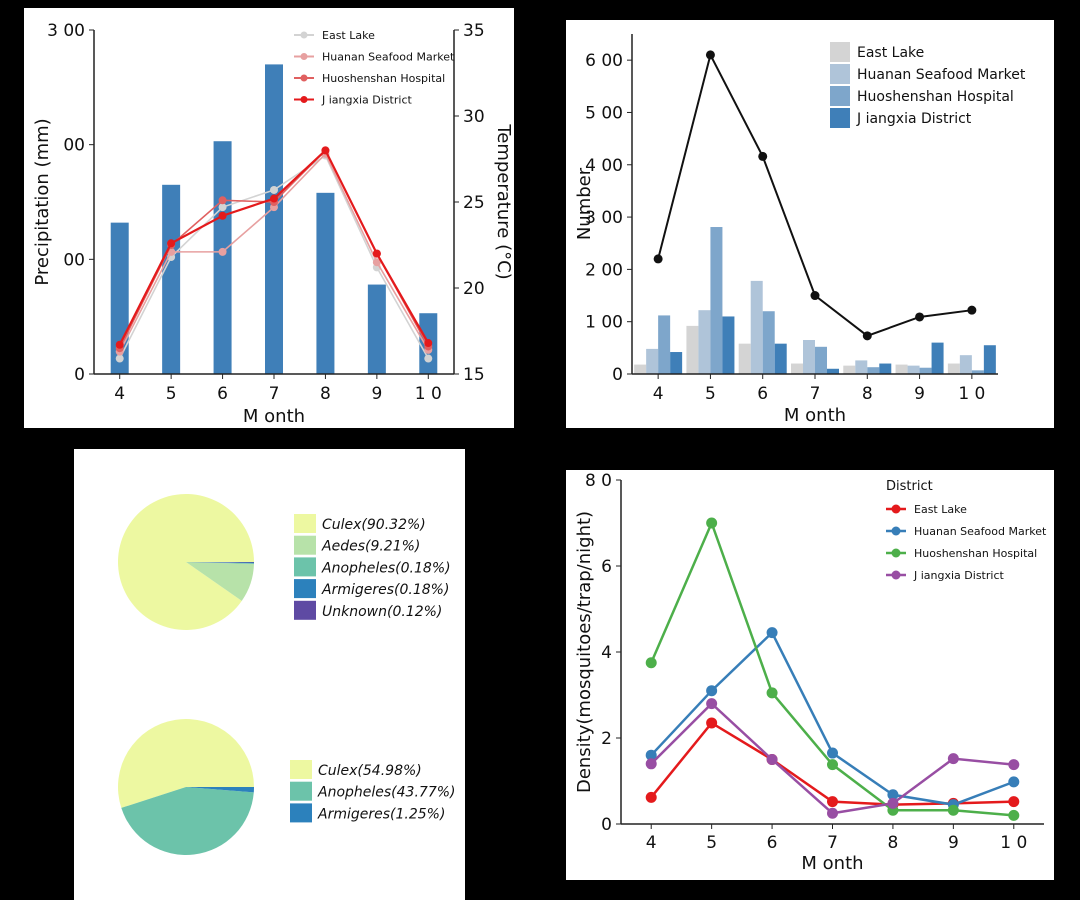 The width and height of the screenshot is (1080, 900). Describe the element at coordinates (584, 652) in the screenshot. I see `y-axis-label: Density(mosquitoes/trap/night)` at that location.